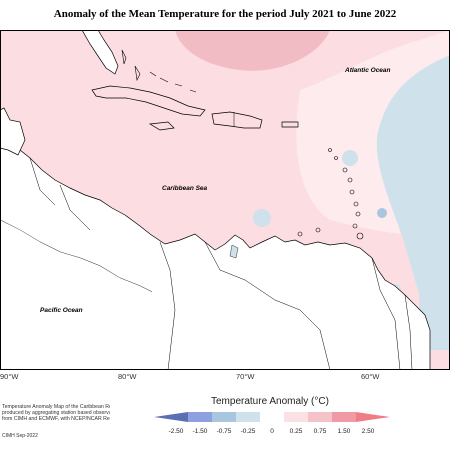  I want to click on lon-label-90w: 90°W, so click(9, 376).